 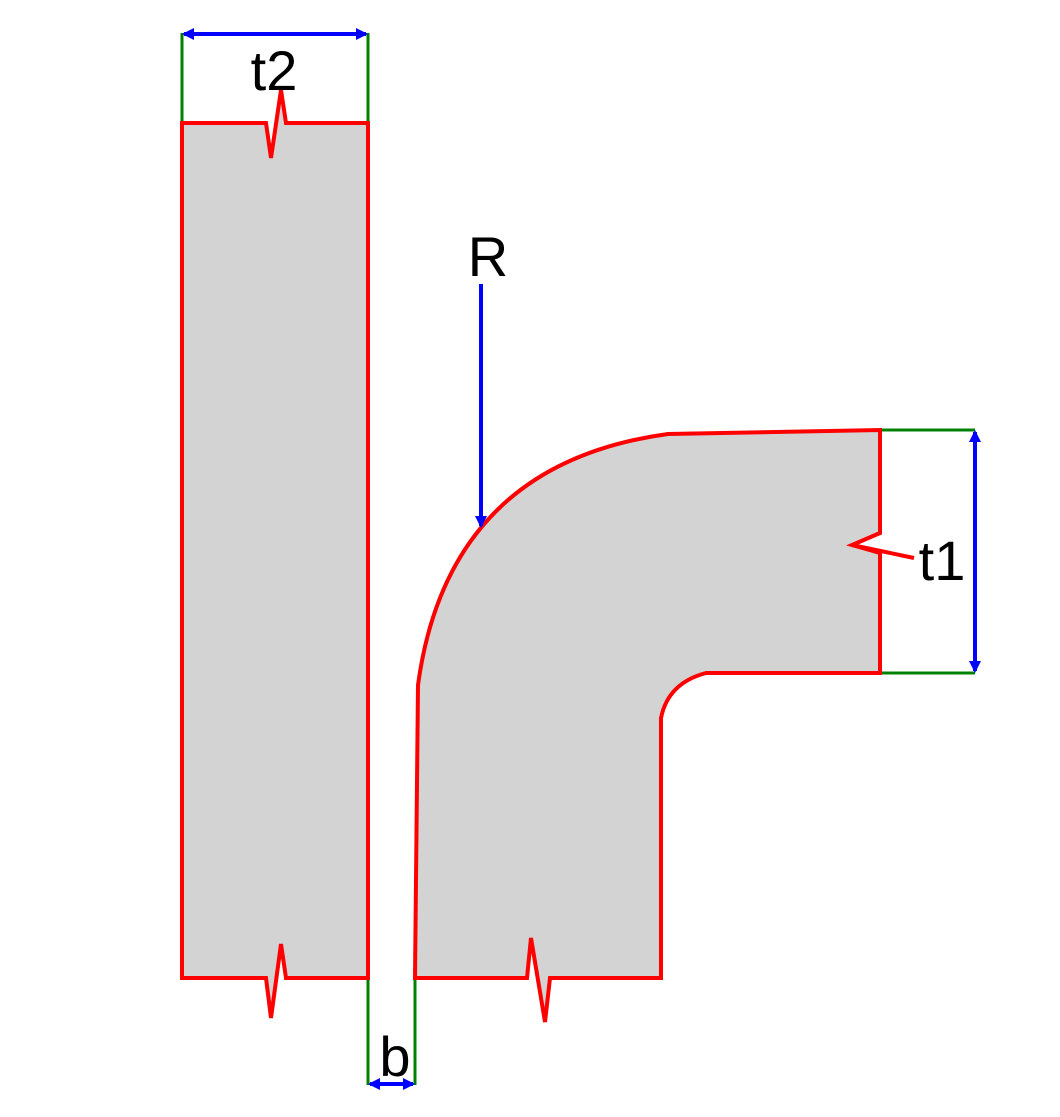 I want to click on t2-label: t2, so click(x=274, y=70).